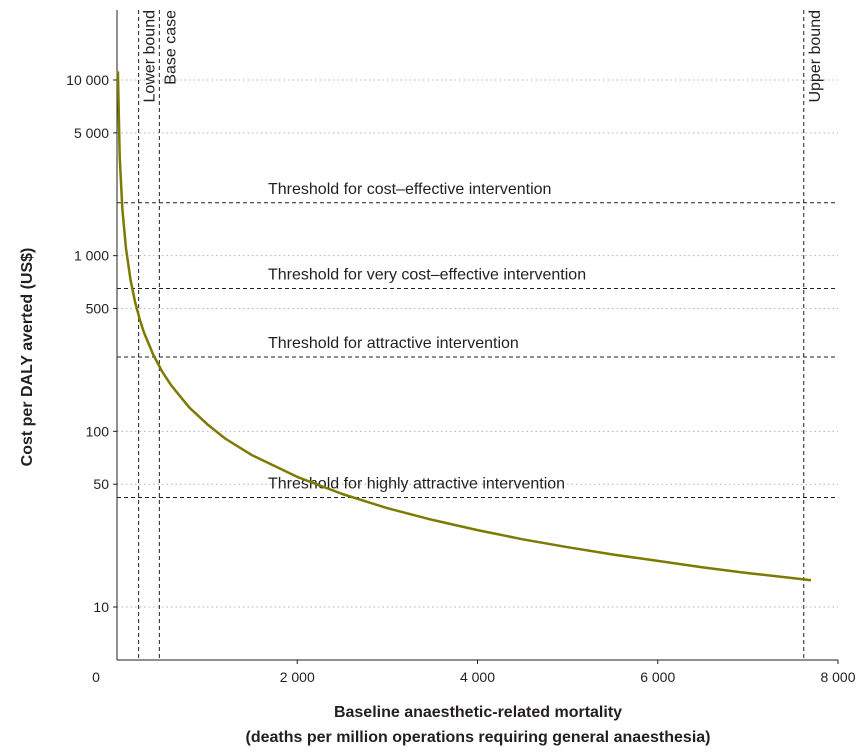 This screenshot has height=755, width=864. I want to click on y-tick-label: 100, so click(98, 431).